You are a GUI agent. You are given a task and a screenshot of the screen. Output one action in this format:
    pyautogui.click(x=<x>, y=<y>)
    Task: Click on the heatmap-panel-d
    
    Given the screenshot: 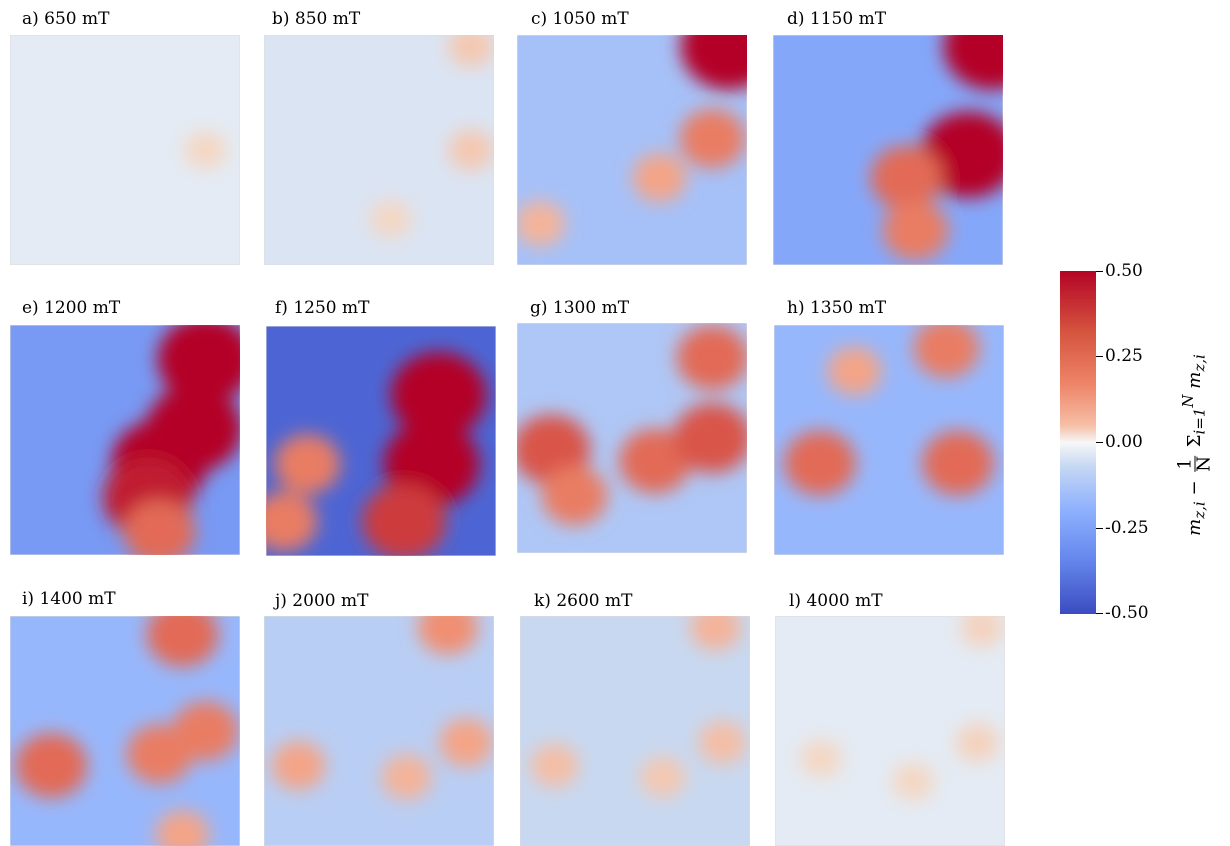 What is the action you would take?
    pyautogui.click(x=888, y=150)
    